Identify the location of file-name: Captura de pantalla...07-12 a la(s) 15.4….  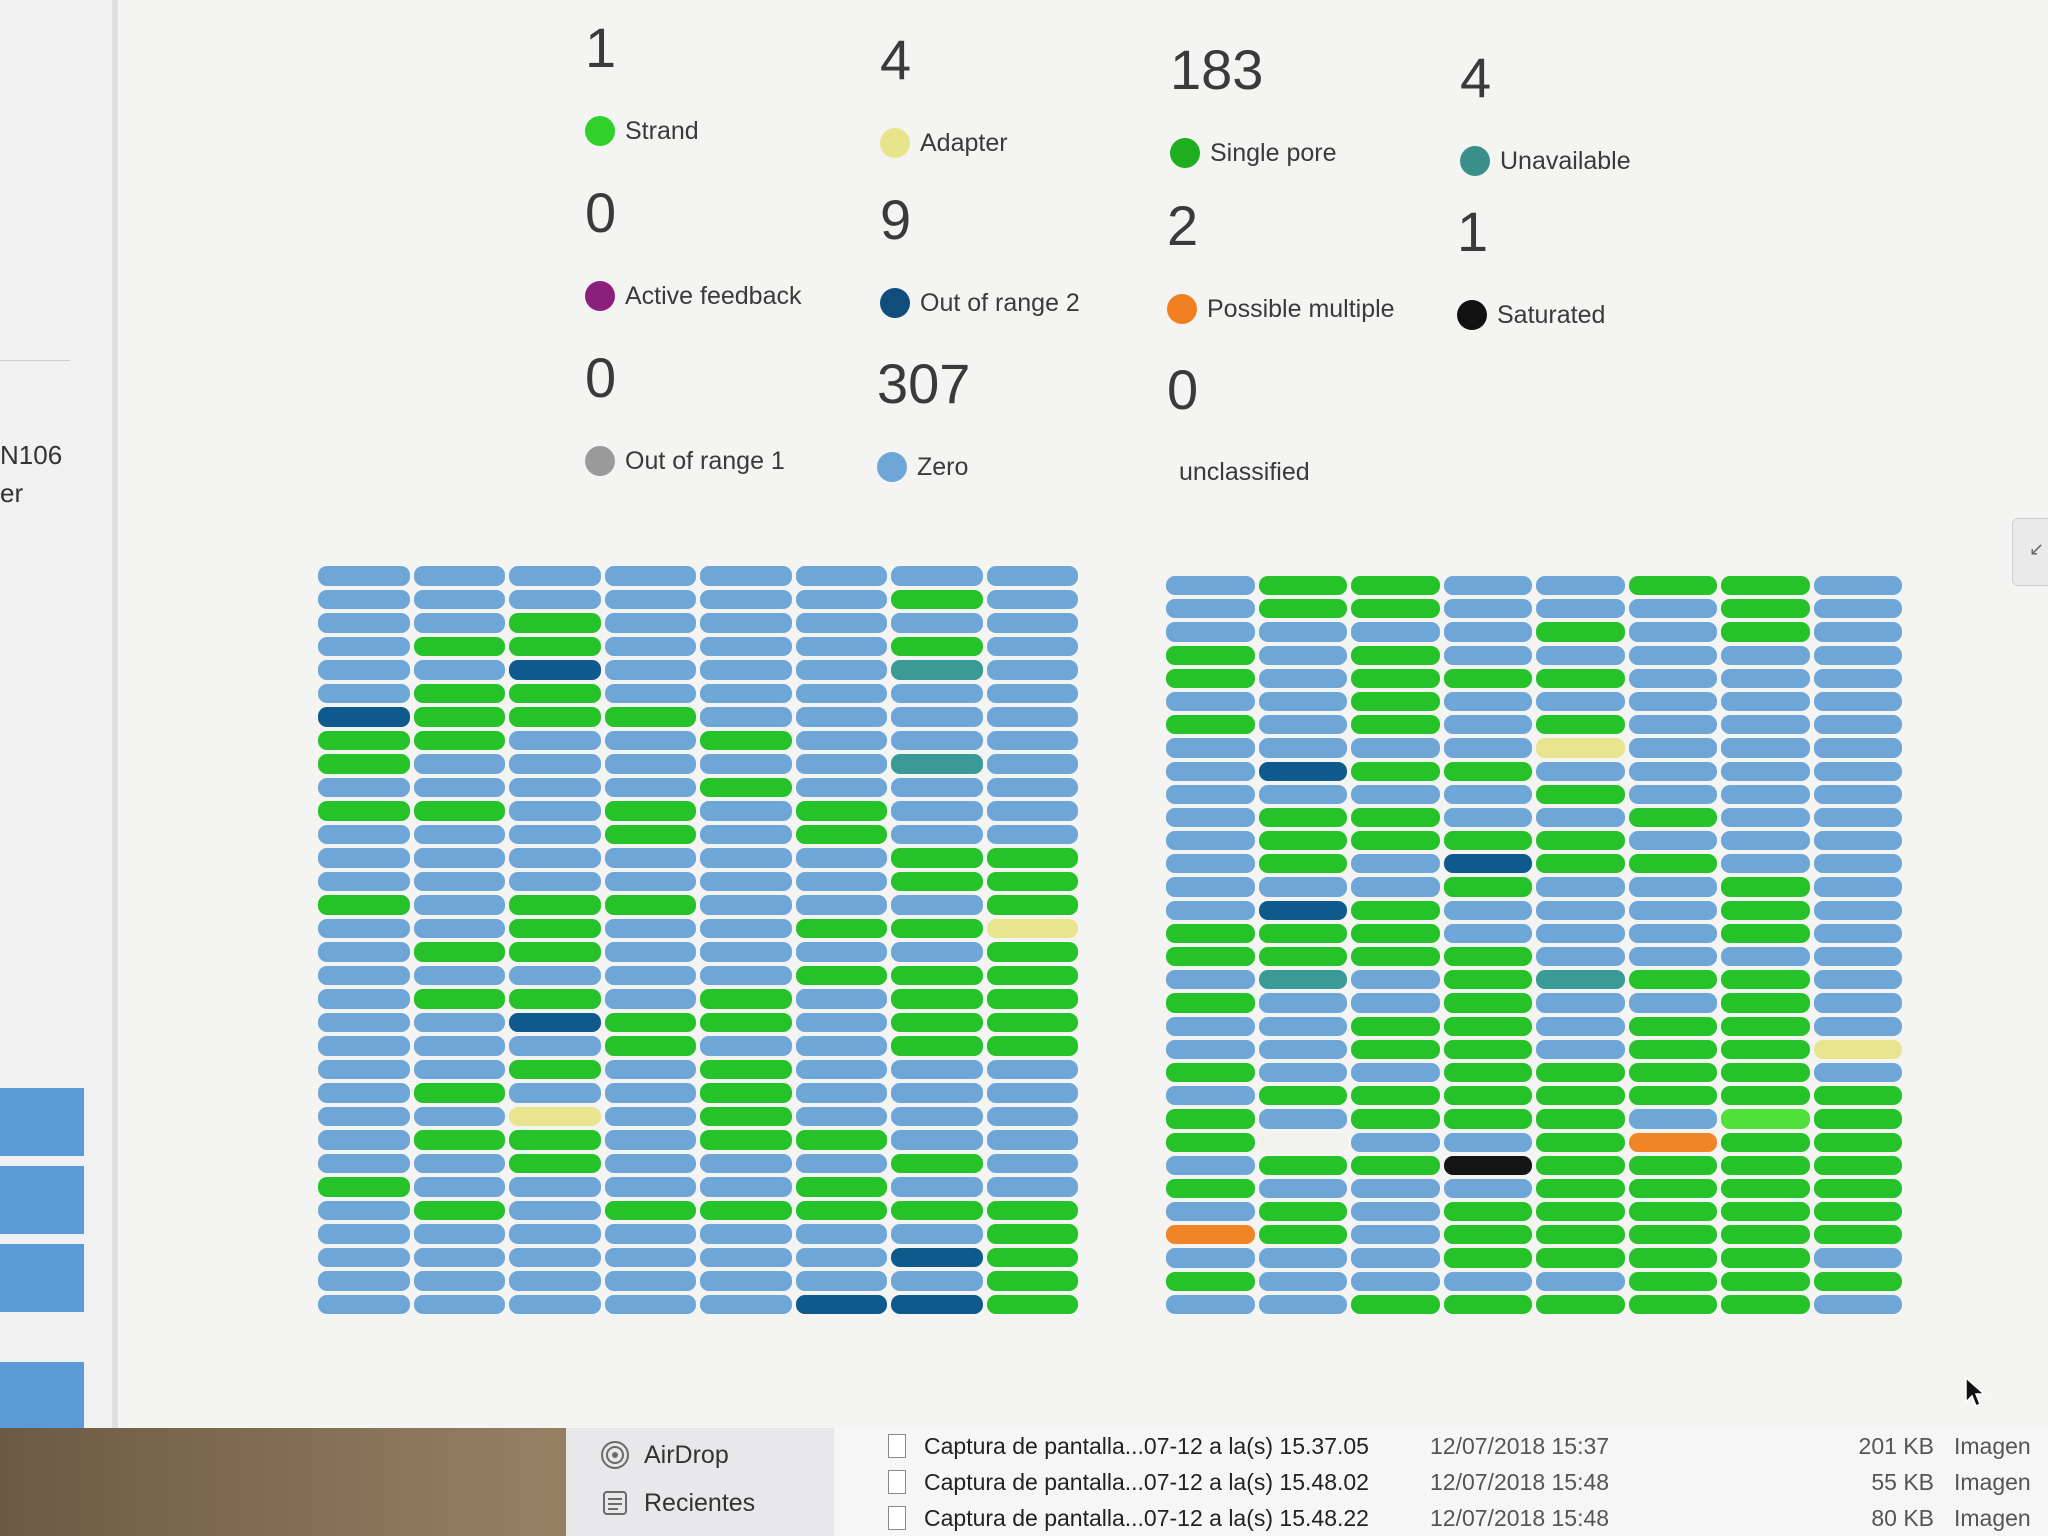
(1146, 1481).